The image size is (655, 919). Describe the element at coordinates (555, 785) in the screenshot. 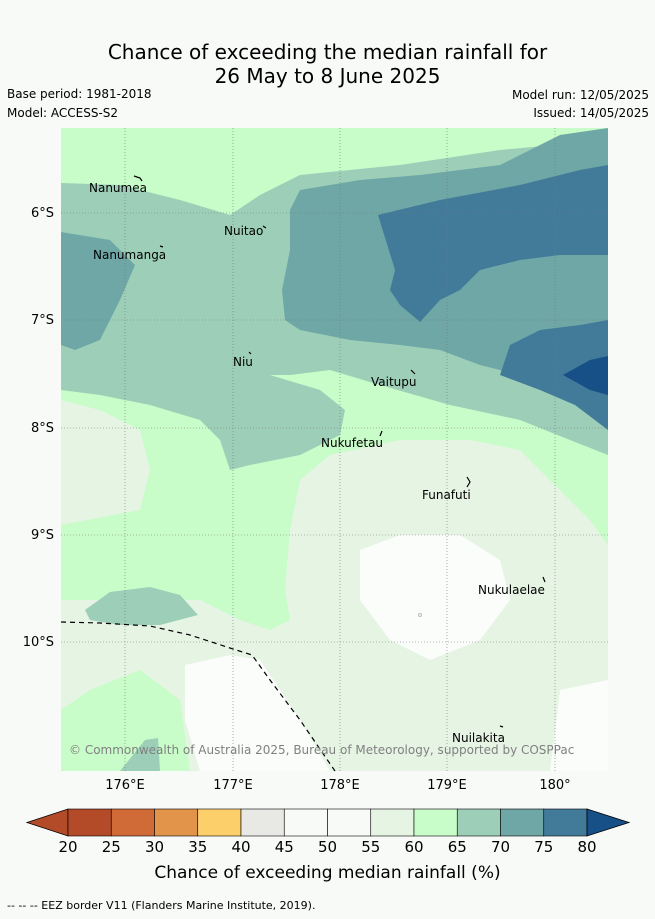

I see `lon-label-180: 180°` at that location.